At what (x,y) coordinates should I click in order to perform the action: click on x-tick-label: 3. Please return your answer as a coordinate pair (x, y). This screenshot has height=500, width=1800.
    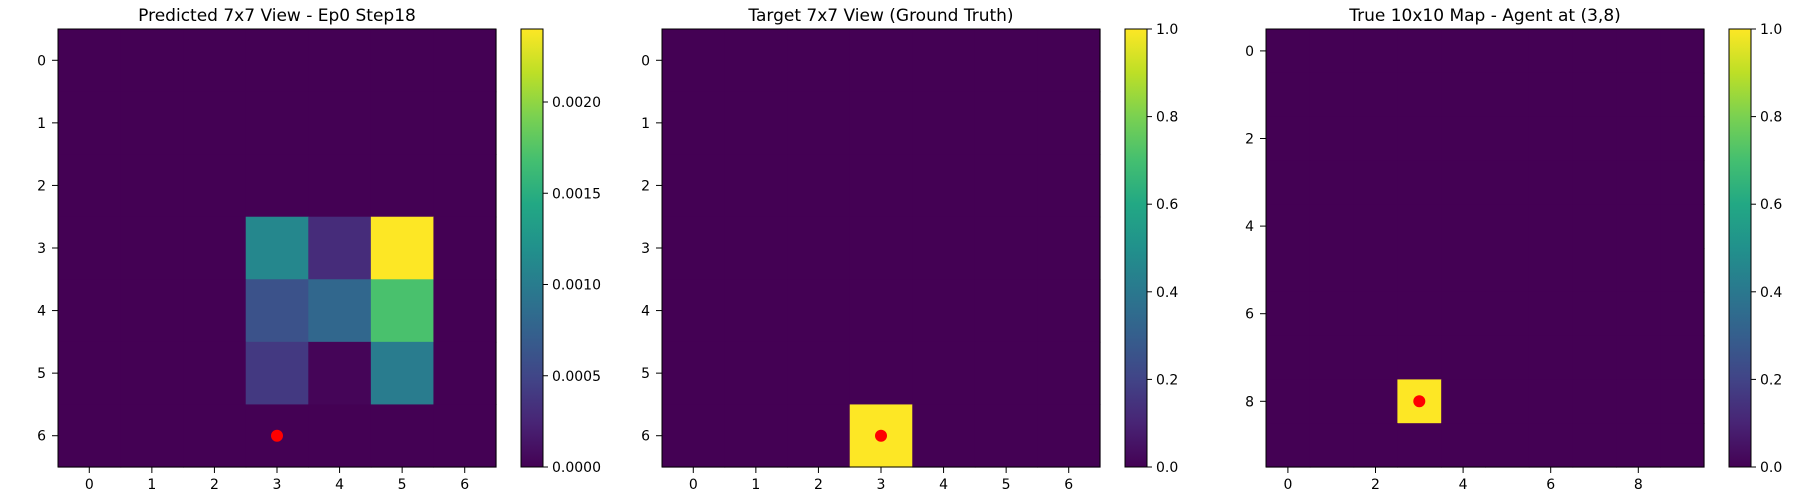
    Looking at the image, I should click on (881, 485).